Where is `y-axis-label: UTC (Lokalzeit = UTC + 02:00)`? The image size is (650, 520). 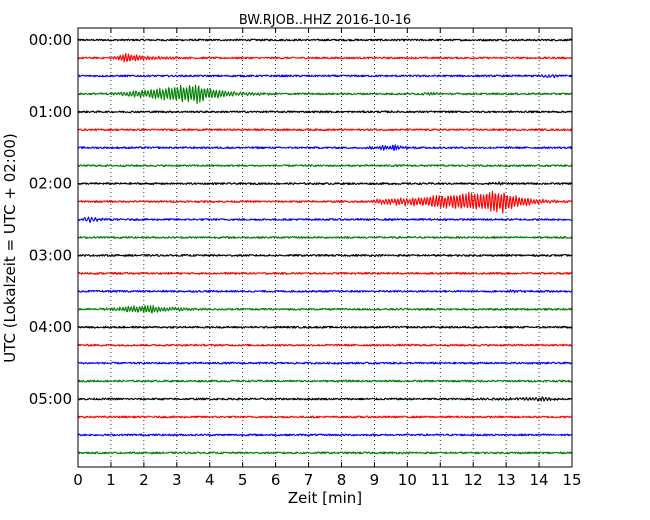 y-axis-label: UTC (Lokalzeit = UTC + 02:00) is located at coordinates (10, 248).